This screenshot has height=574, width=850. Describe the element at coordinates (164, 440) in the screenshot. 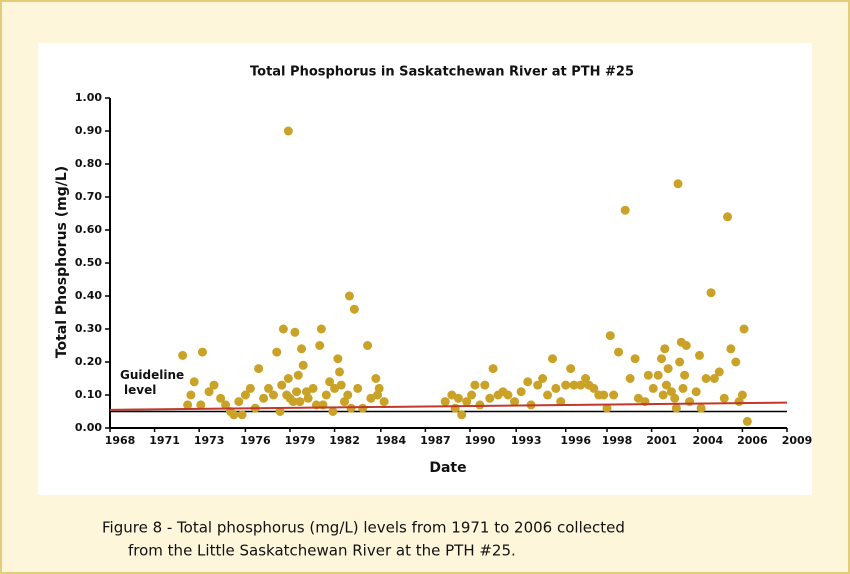

I see `x-tick-label: 1971` at that location.